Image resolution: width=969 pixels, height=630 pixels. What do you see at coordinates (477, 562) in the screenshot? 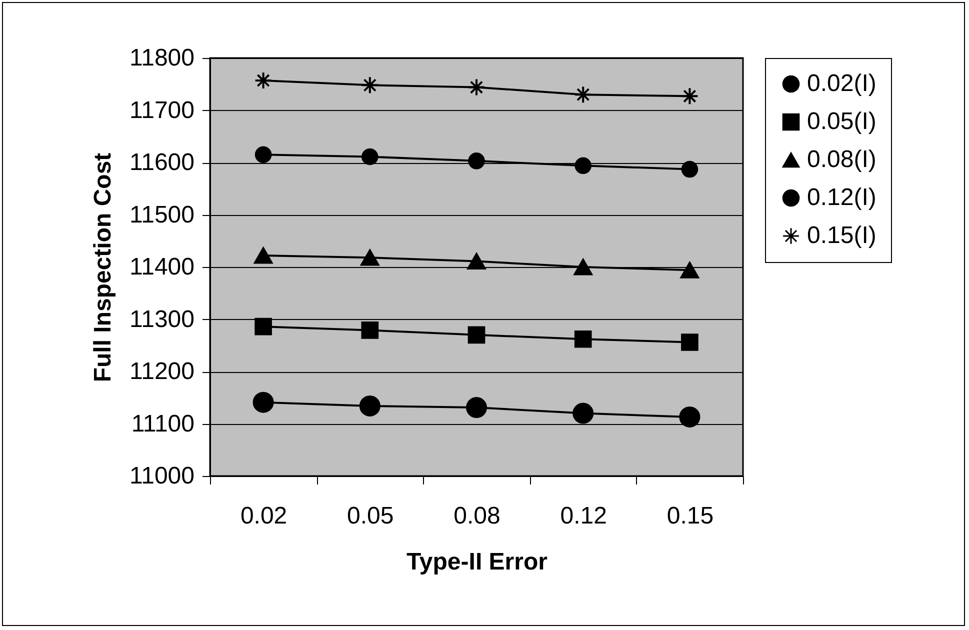
I see `x-axis-title: Type-II Error` at bounding box center [477, 562].